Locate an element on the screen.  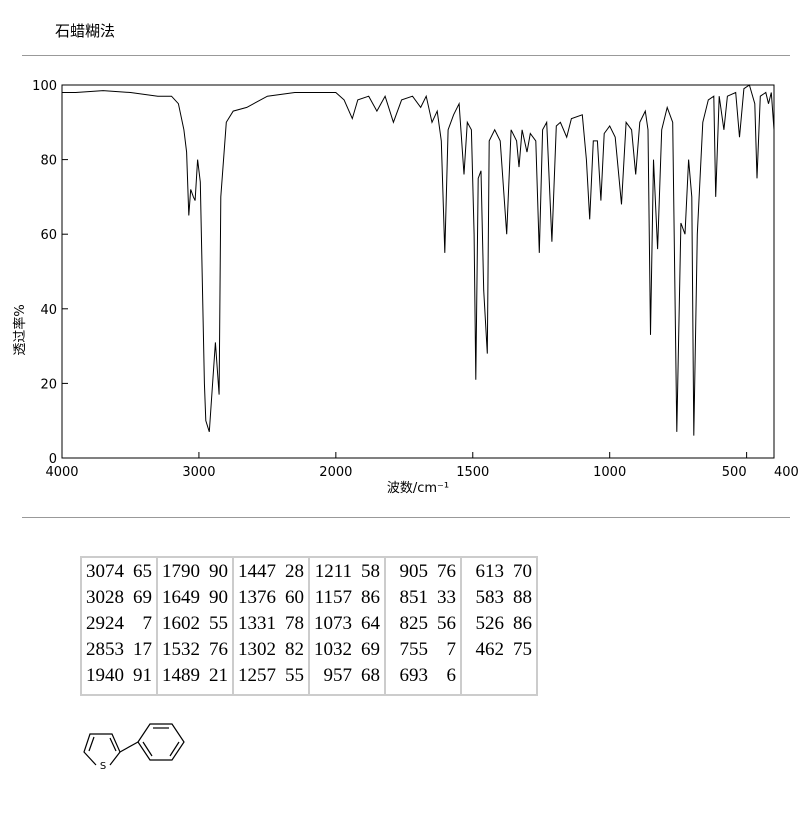
table-entry: 462 75 is located at coordinates (499, 652).